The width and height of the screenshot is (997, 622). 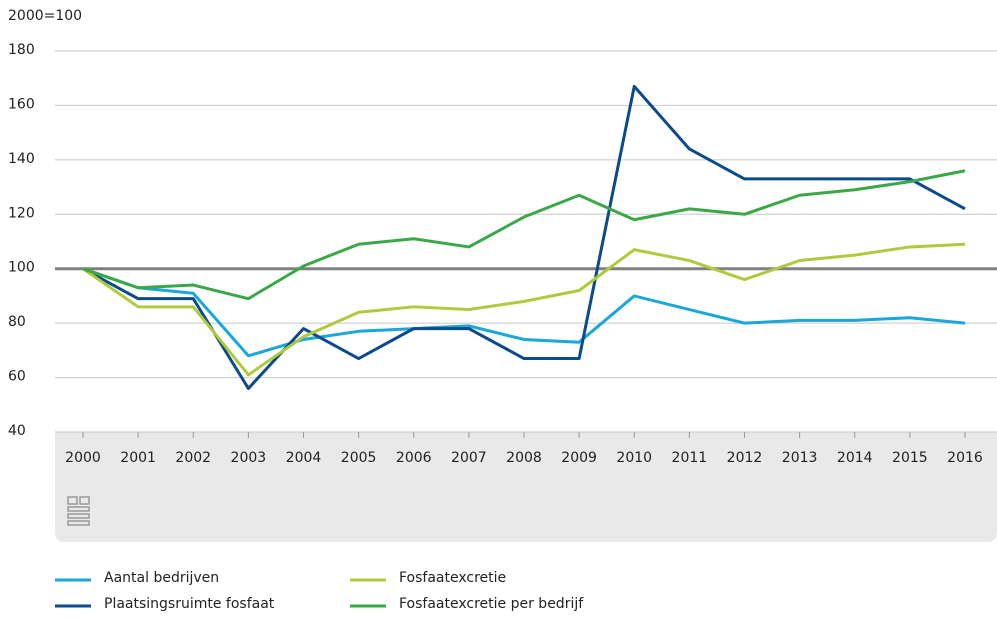 I want to click on x-tick-label: 2006, so click(x=414, y=458).